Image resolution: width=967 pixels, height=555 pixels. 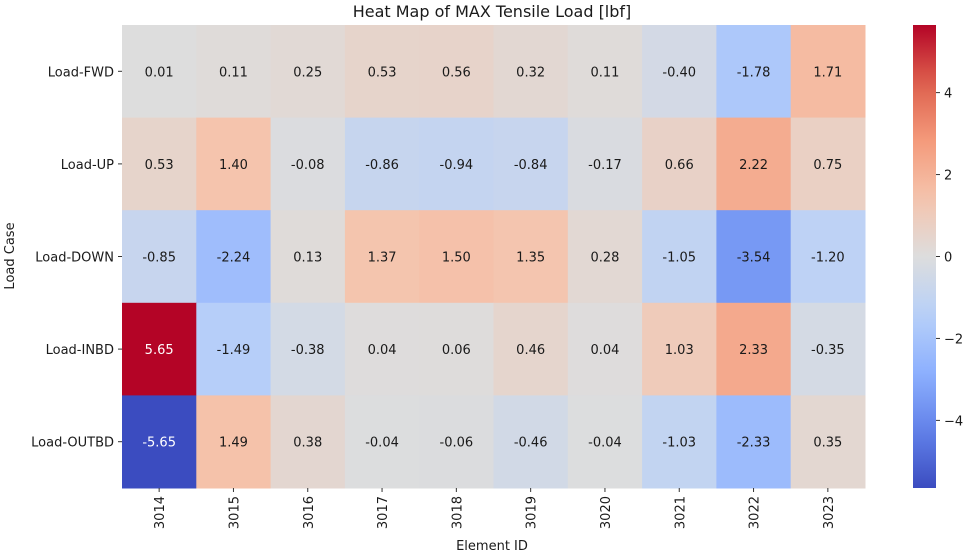 I want to click on cell-value-label: -0.94, so click(x=457, y=165).